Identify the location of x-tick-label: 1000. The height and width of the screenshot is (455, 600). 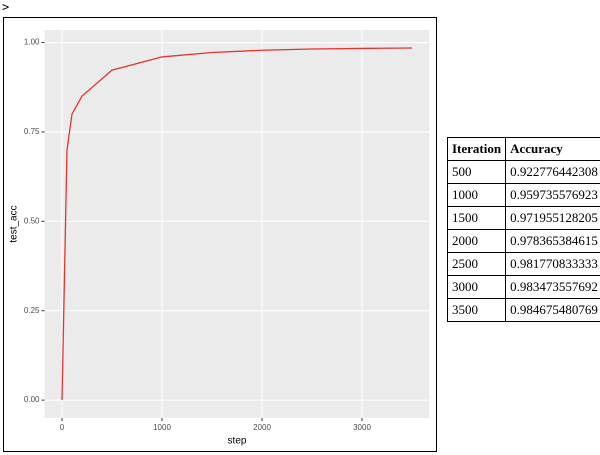
(162, 427).